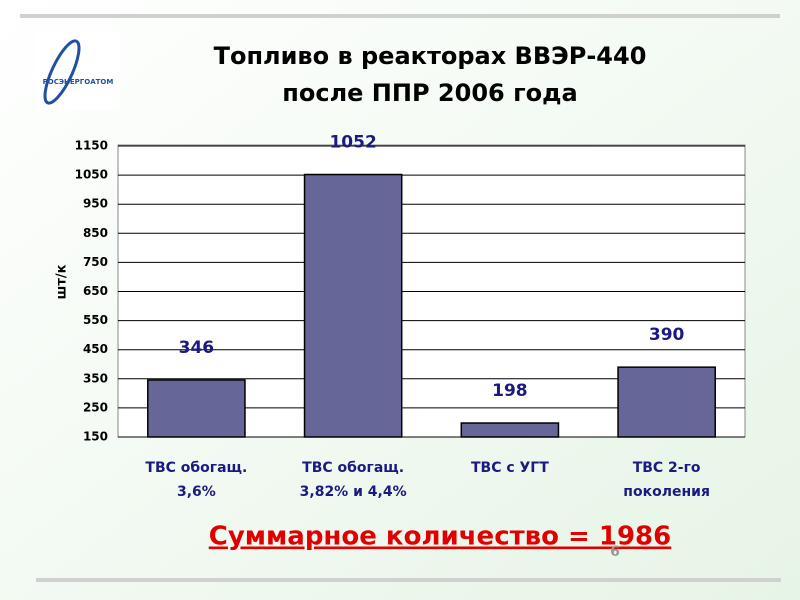  Describe the element at coordinates (510, 468) in the screenshot. I see `x-tick-label: ТВС с УГТ` at that location.